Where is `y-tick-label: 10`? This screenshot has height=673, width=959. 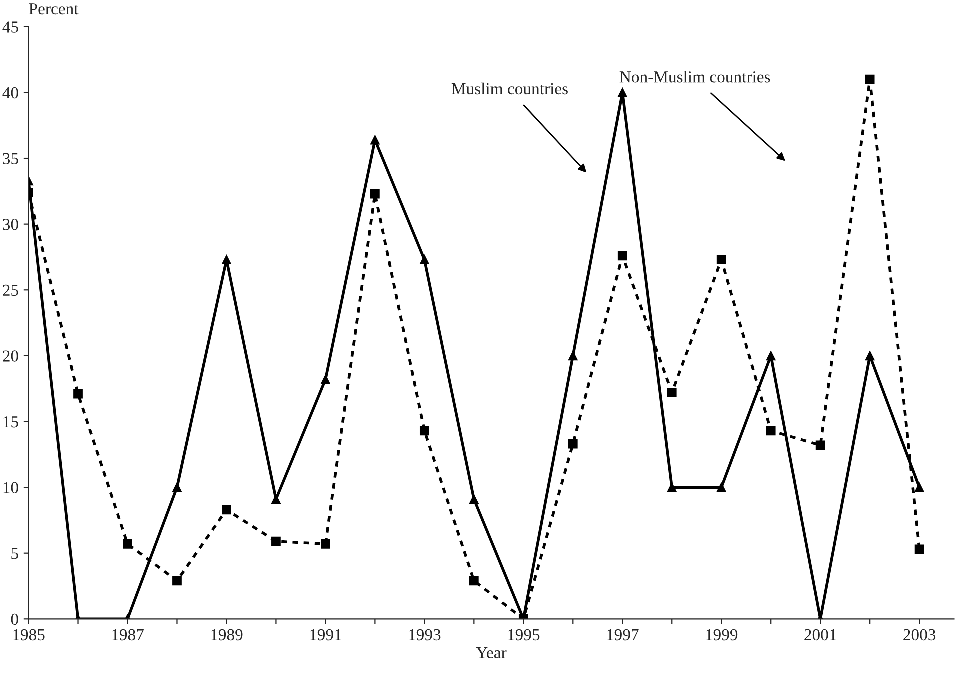
y-tick-label: 10 is located at coordinates (11, 488).